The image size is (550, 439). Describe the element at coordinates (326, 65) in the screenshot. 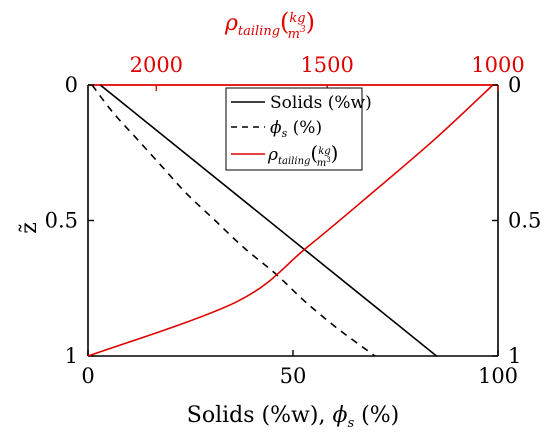

I see `top-tick-label: 1500` at that location.